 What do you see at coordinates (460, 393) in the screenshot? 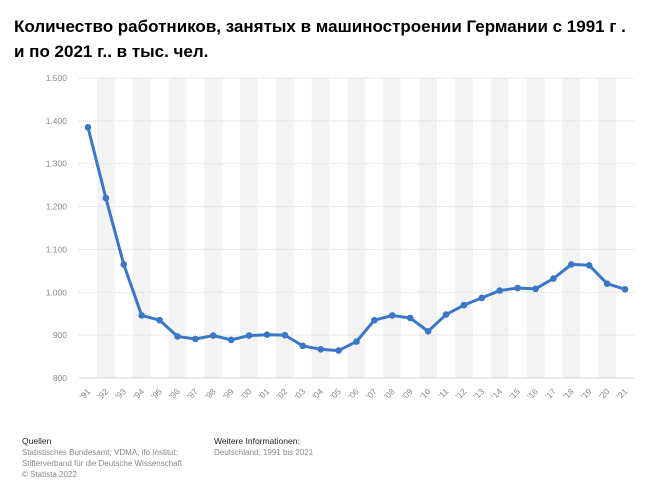
I see `x-tick-label: '12` at bounding box center [460, 393].